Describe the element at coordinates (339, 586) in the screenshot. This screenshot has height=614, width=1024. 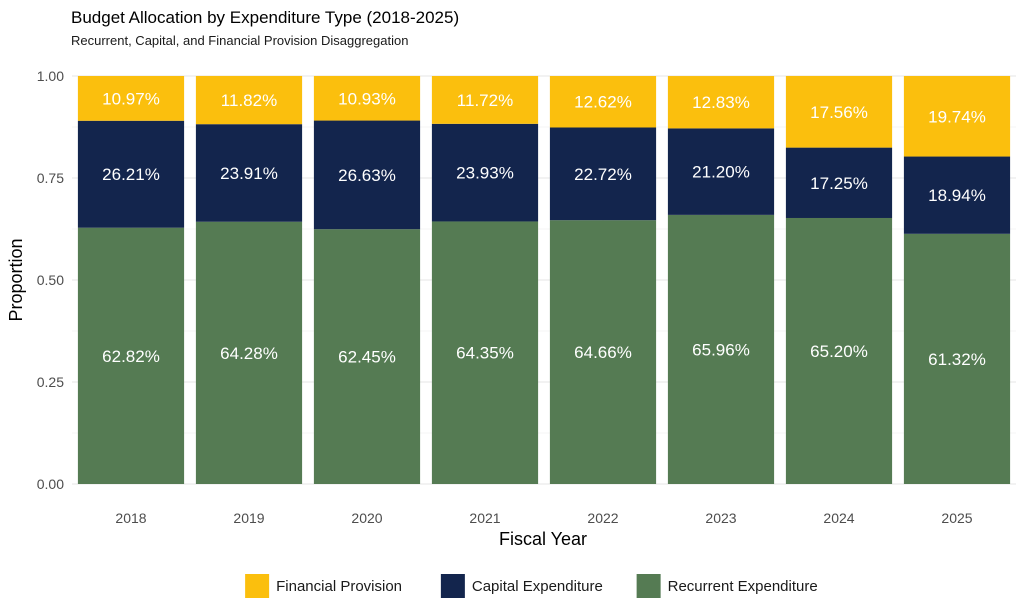
I see `legend-label: Financial Provision` at that location.